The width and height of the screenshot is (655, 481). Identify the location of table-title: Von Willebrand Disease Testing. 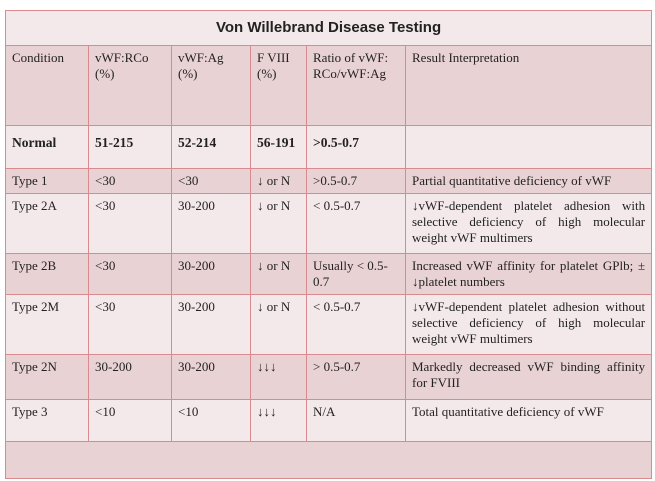
(328, 28).